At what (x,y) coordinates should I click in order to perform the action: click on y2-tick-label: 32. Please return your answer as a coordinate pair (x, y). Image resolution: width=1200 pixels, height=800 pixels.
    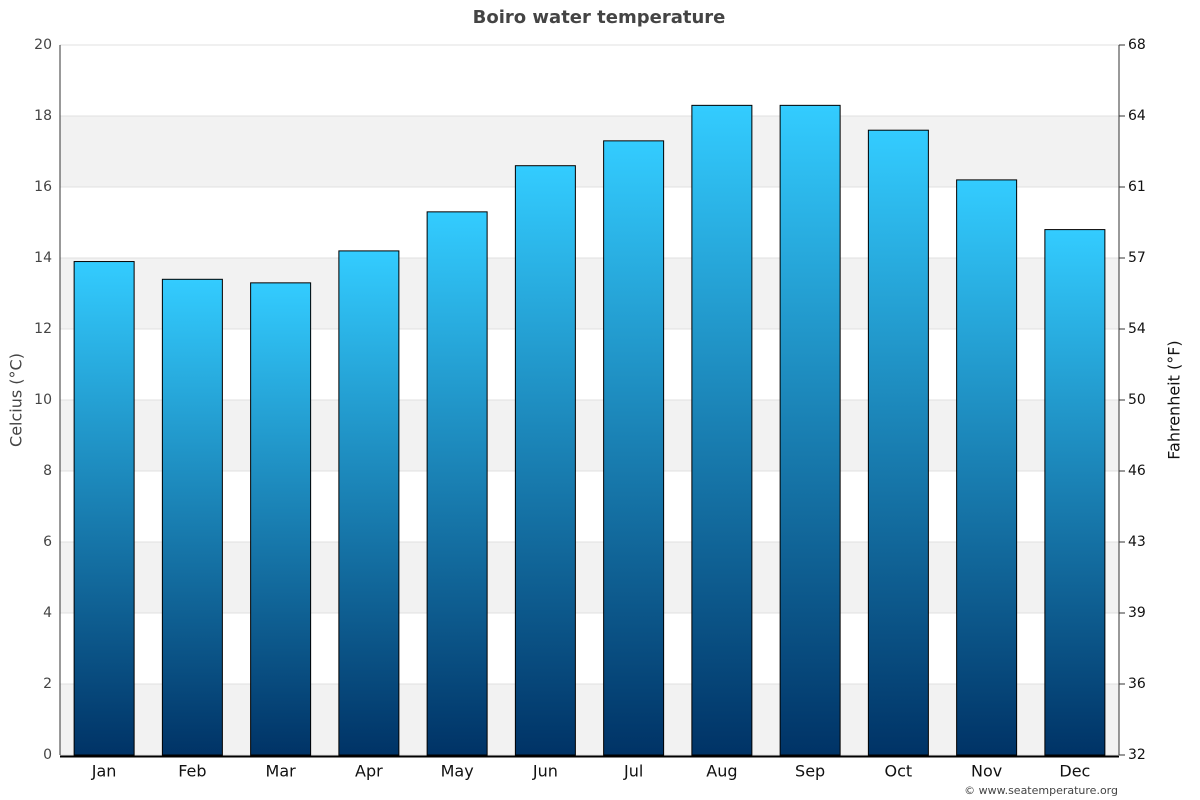
    Looking at the image, I should click on (1137, 755).